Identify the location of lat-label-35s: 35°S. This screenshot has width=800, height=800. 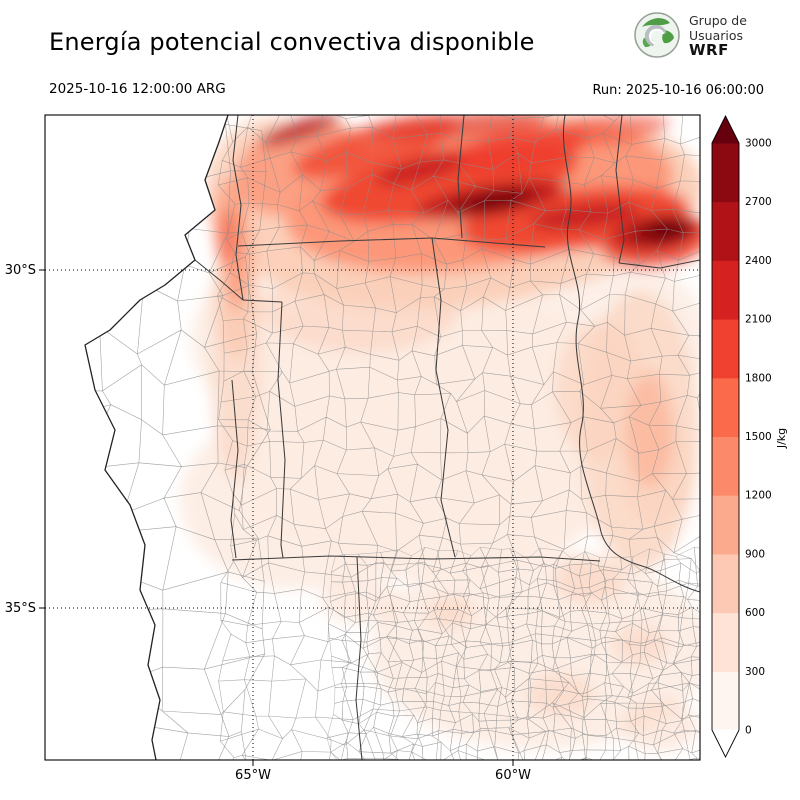
(20, 608).